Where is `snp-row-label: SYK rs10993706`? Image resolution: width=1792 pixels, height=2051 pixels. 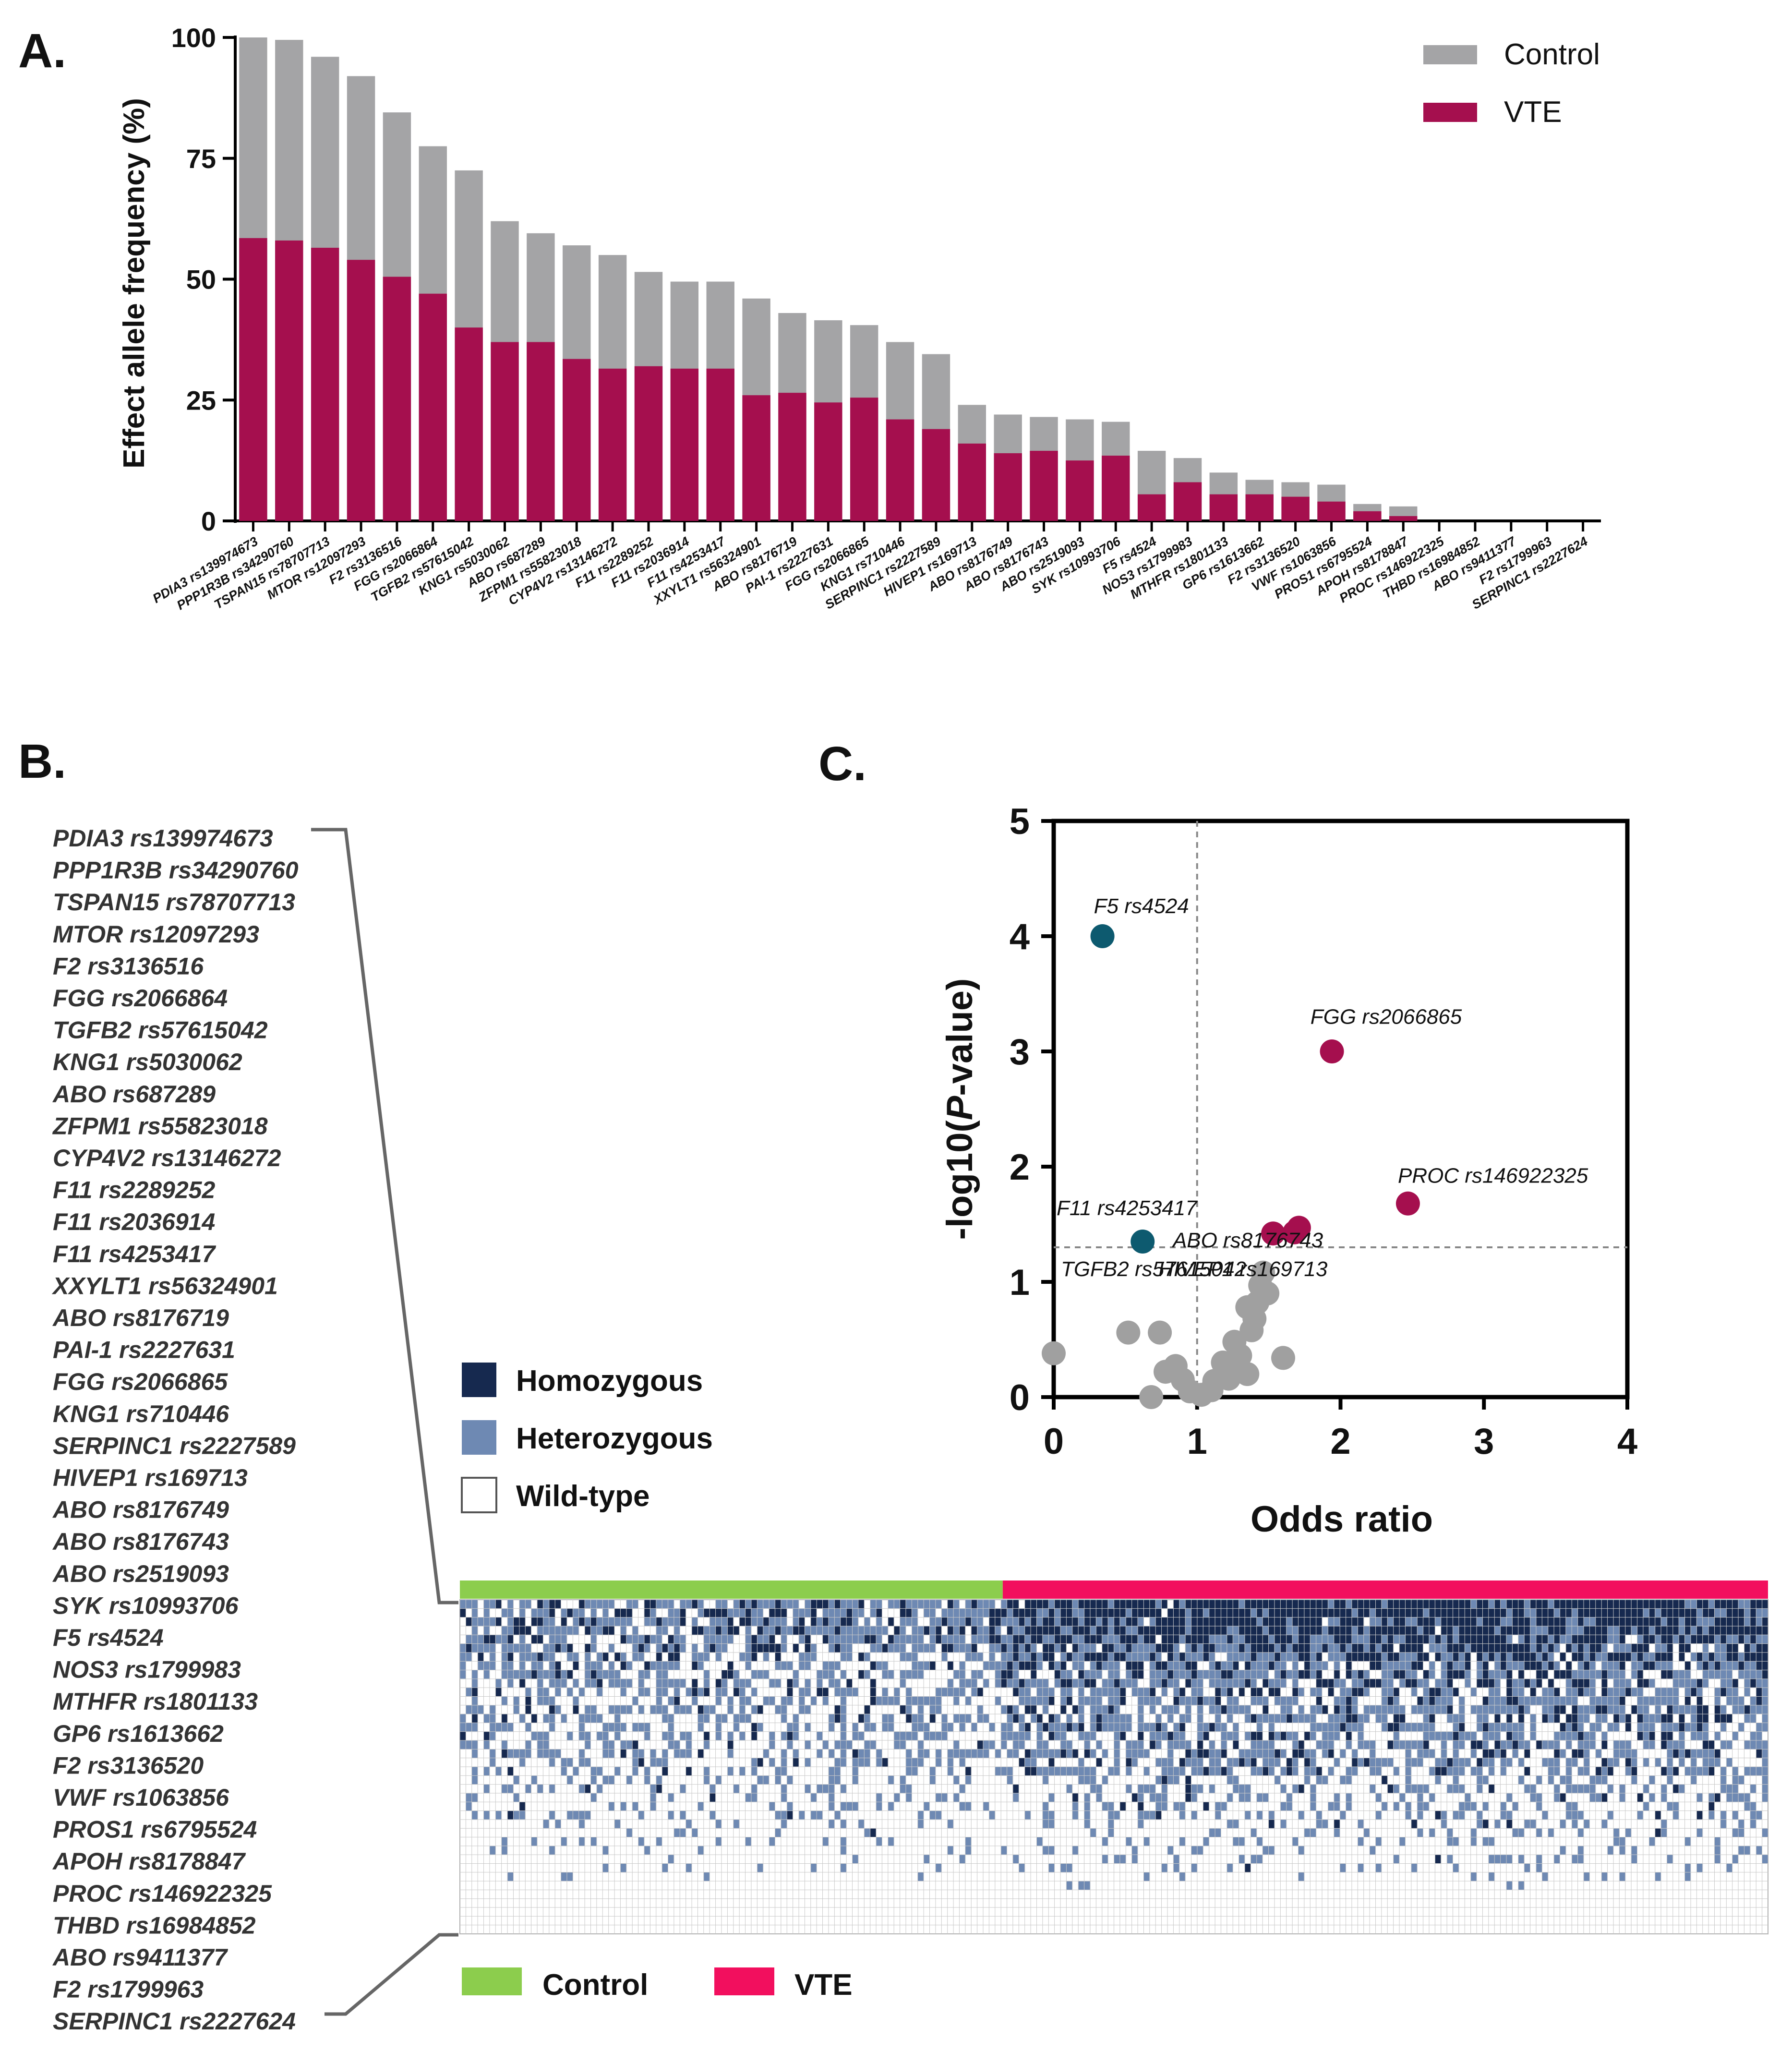
snp-row-label: SYK rs10993706 is located at coordinates (146, 1605).